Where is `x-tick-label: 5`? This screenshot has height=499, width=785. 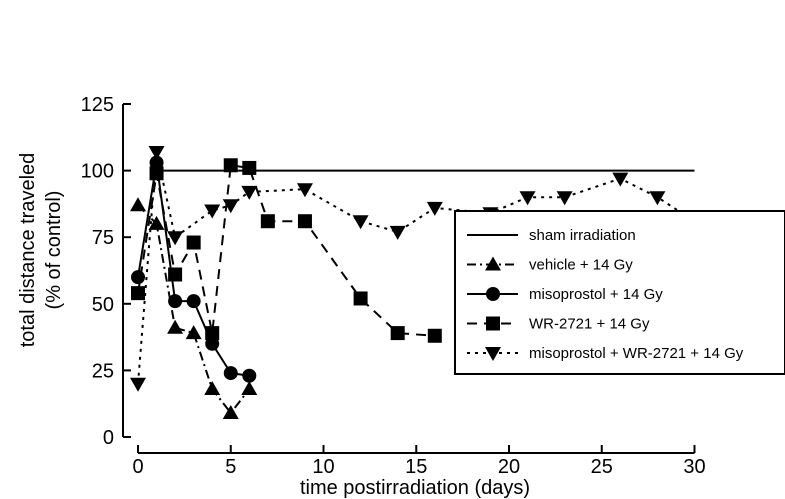 x-tick-label: 5 is located at coordinates (230, 467).